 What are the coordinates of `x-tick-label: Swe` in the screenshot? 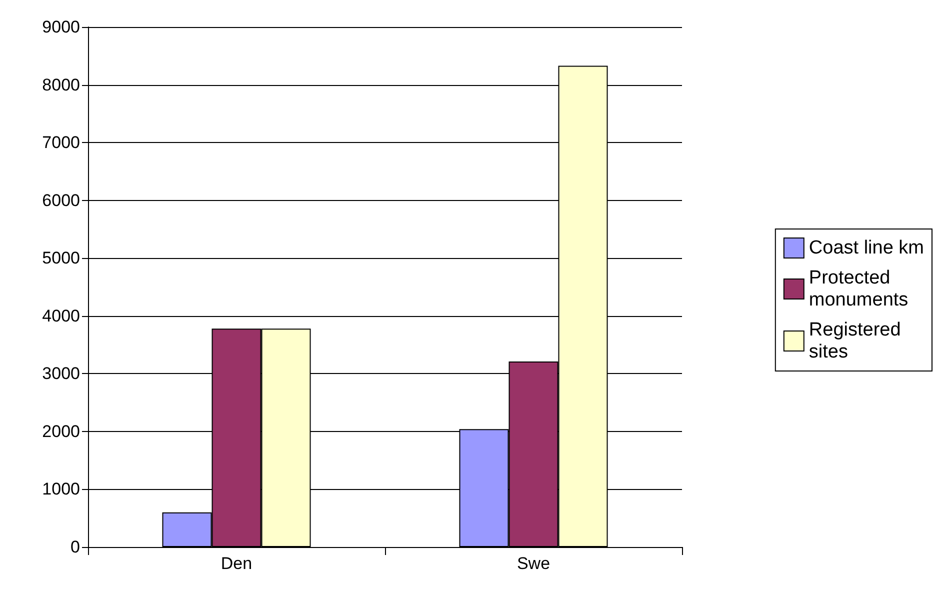 It's located at (533, 563).